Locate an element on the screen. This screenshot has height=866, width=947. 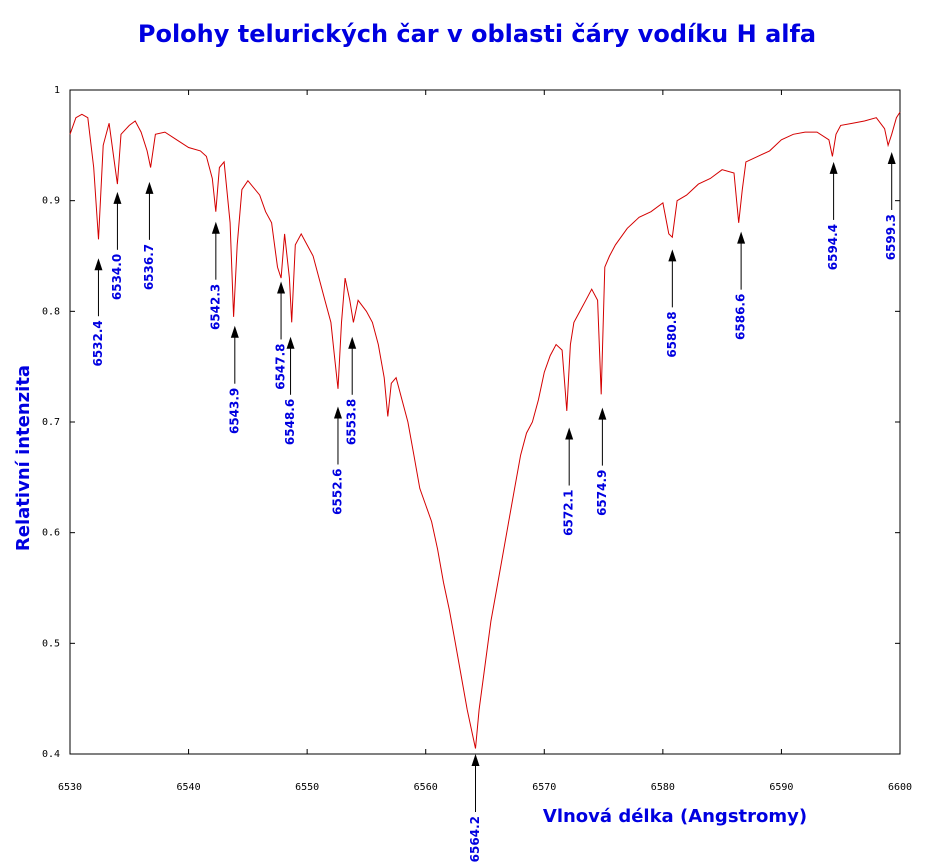
y-tick-label: 0.7 is located at coordinates (51, 422).